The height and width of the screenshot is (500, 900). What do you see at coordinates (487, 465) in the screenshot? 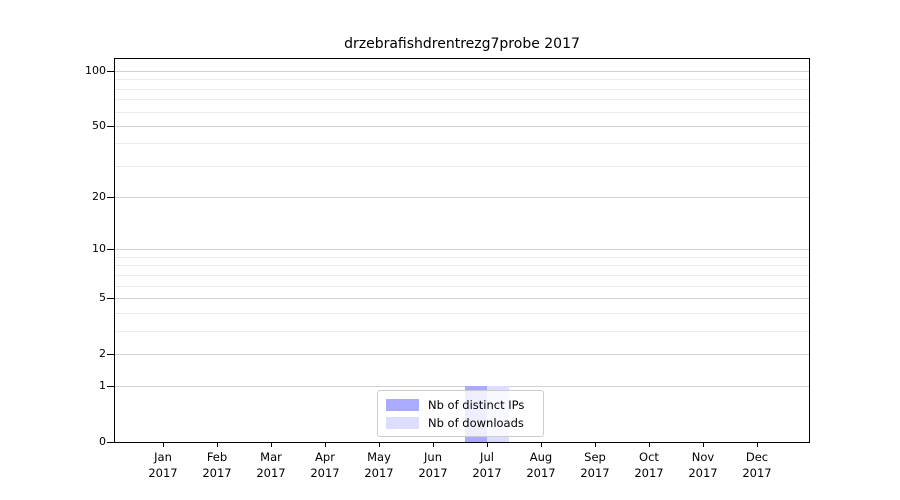
I see `x-tick-label: Jul 2017` at bounding box center [487, 465].